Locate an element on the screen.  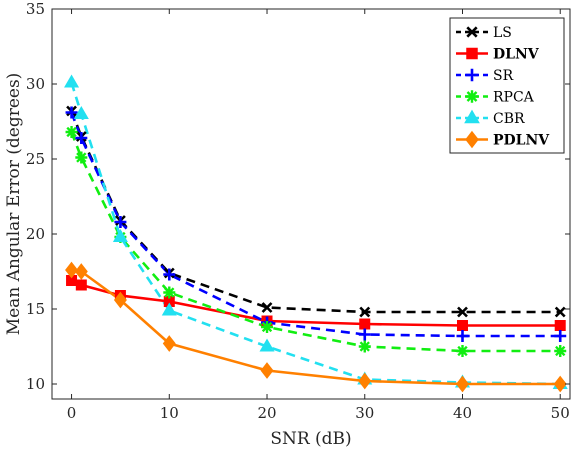
y-tick-label: 25 is located at coordinates (35, 159).